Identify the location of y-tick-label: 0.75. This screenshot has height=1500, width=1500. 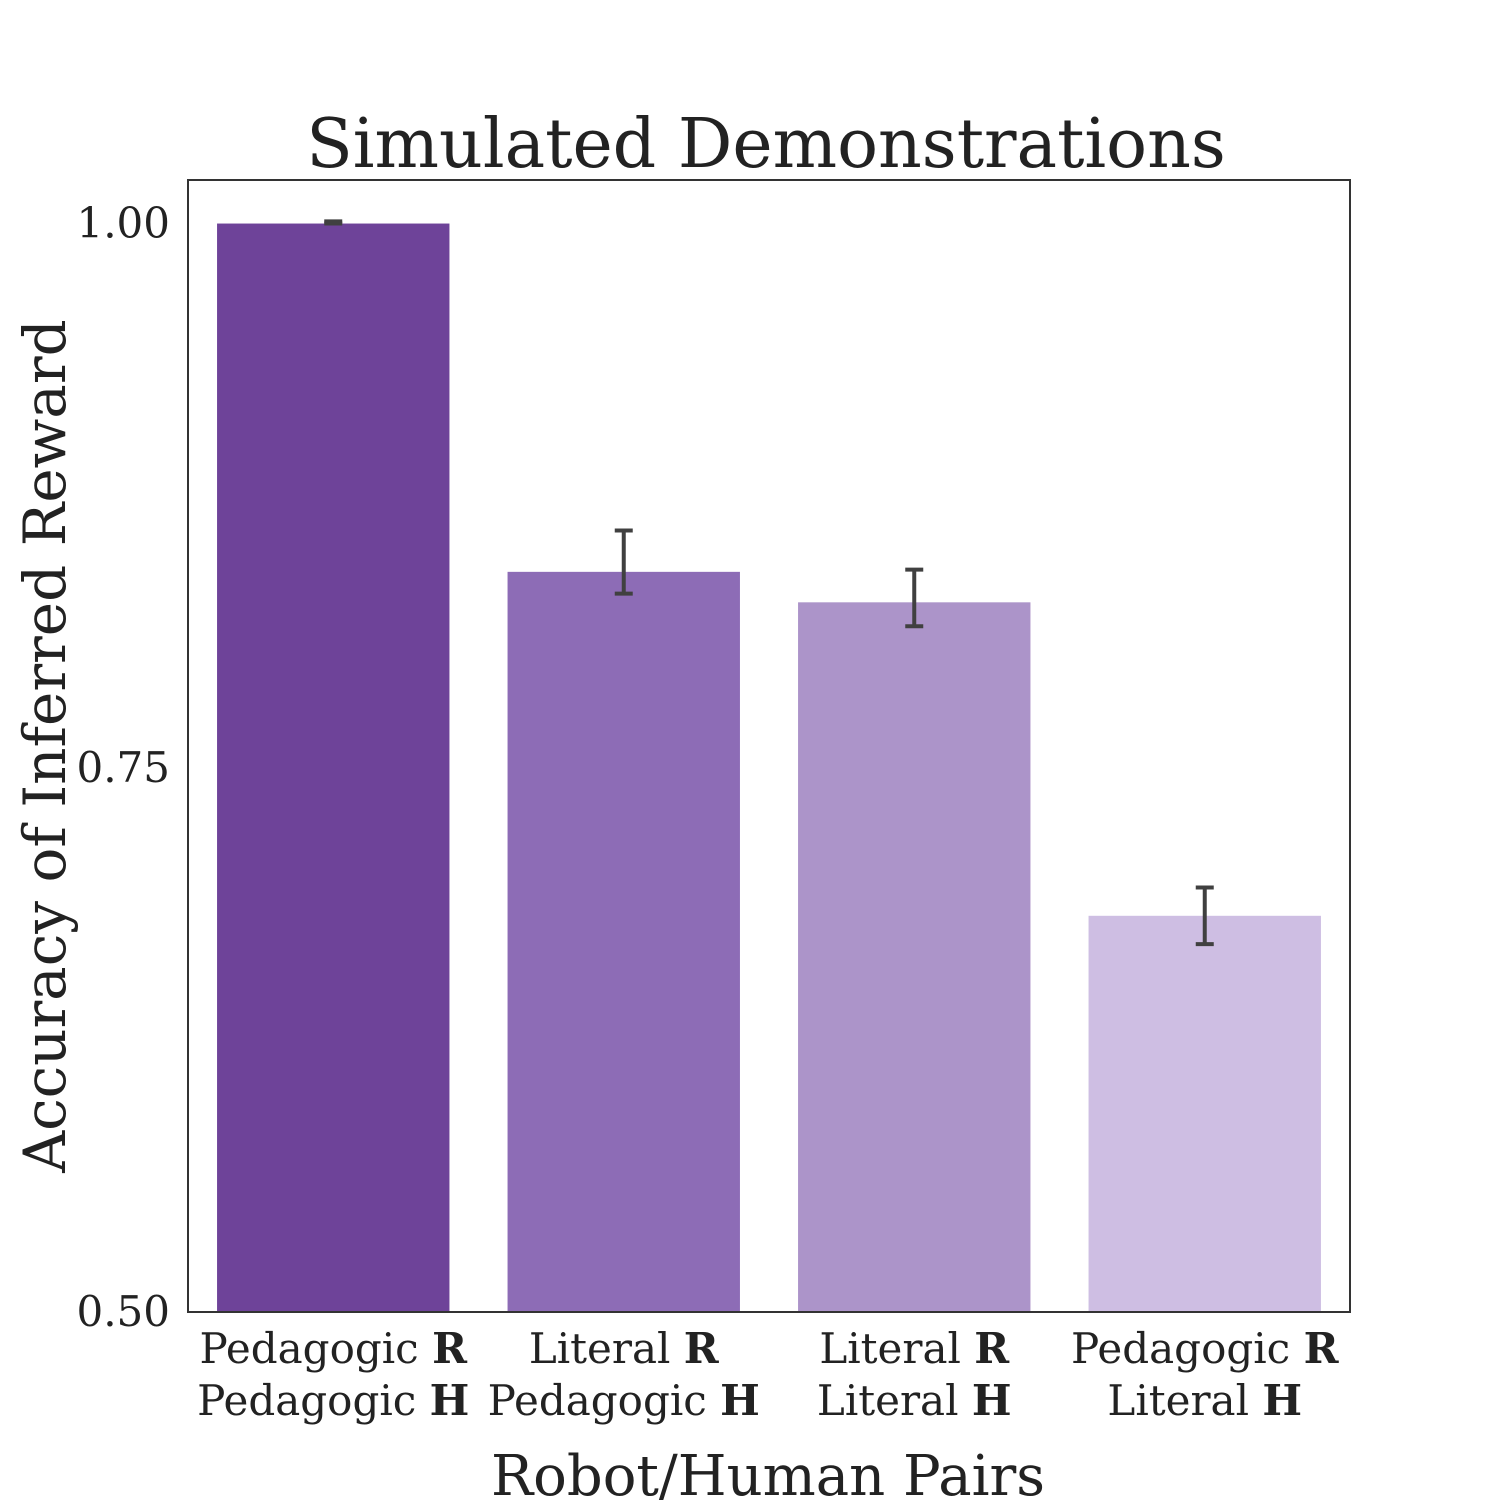
(123, 767).